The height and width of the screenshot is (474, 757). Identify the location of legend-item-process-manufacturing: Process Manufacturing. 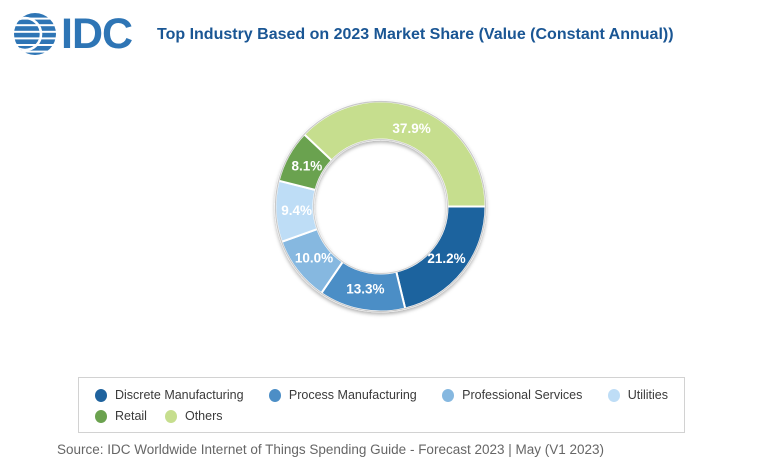
(342, 395).